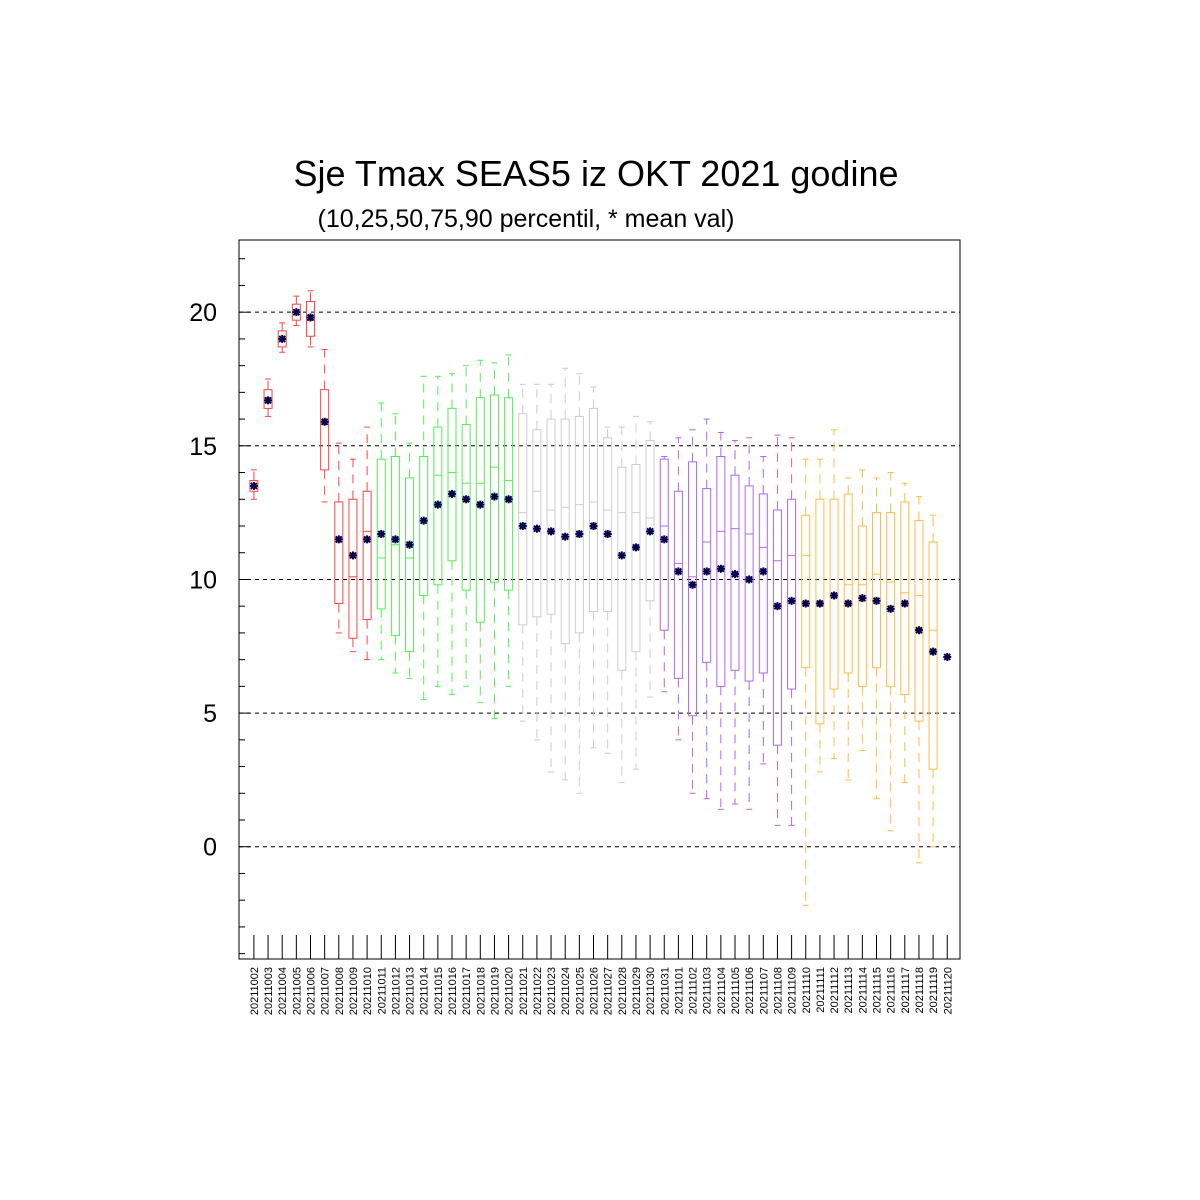 The image size is (1200, 1200). I want to click on x-tick-label: 20211105, so click(736, 990).